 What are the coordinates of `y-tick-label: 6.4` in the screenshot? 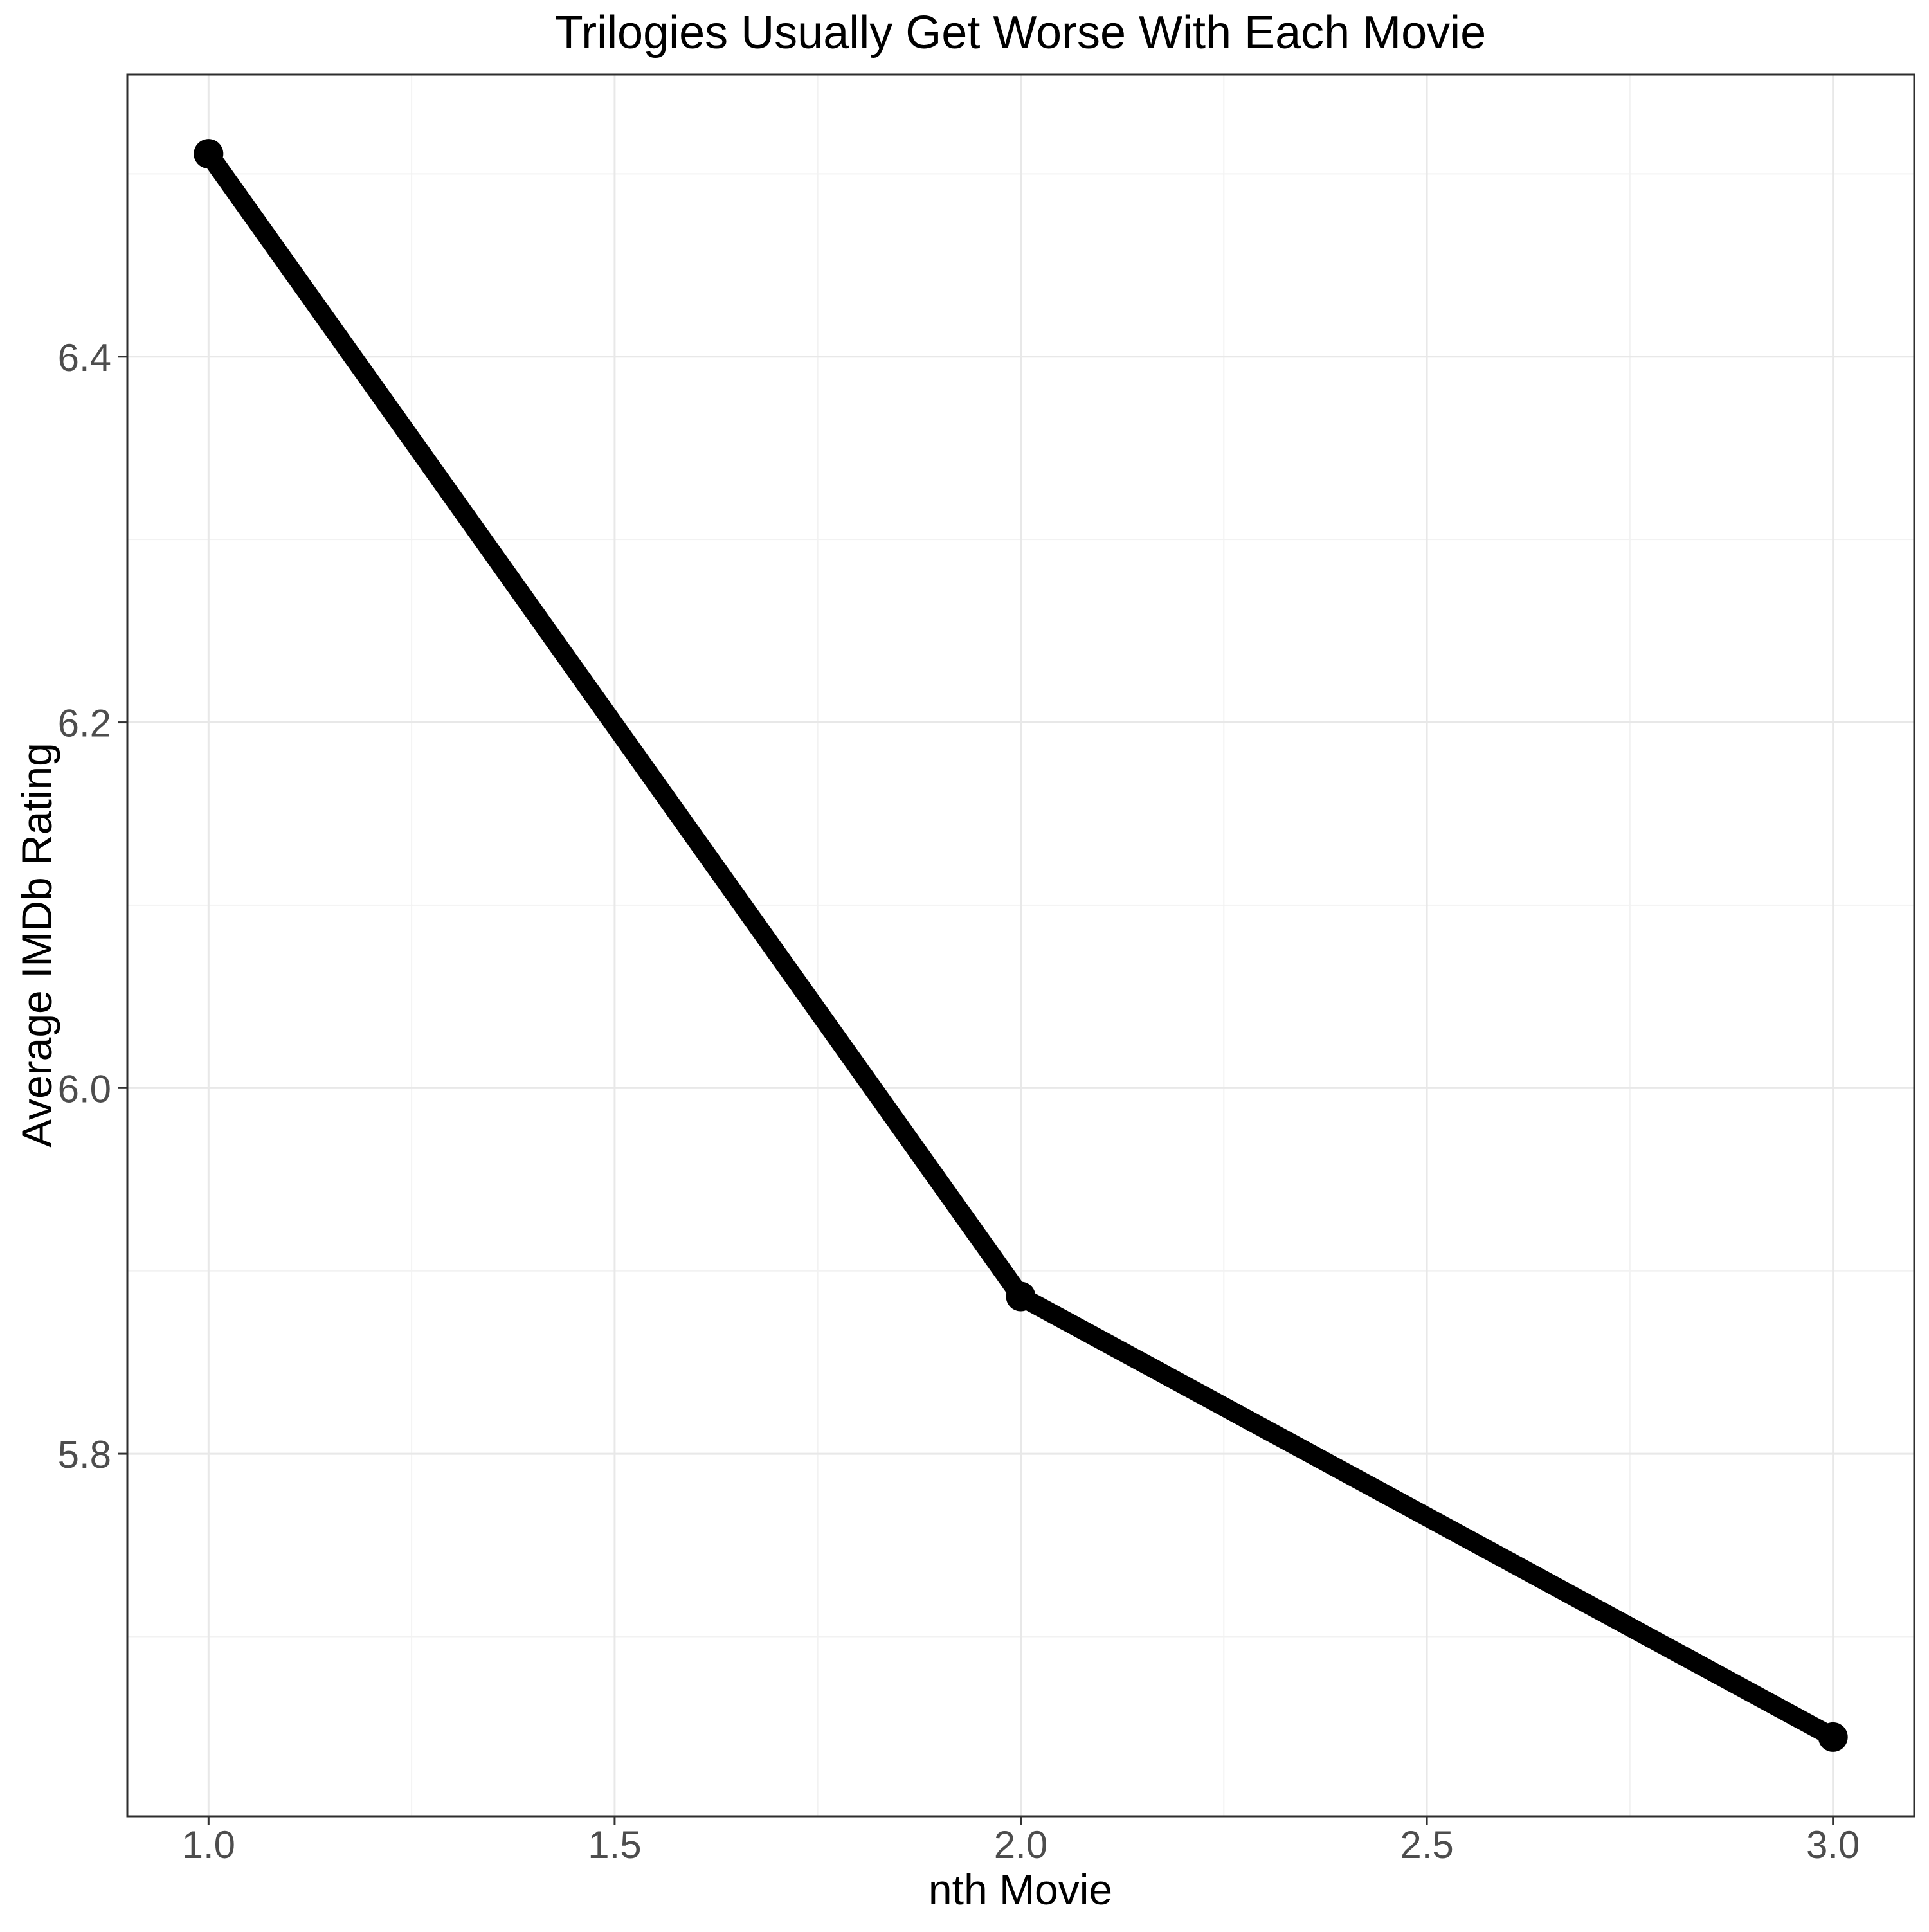 It's located at (84, 357).